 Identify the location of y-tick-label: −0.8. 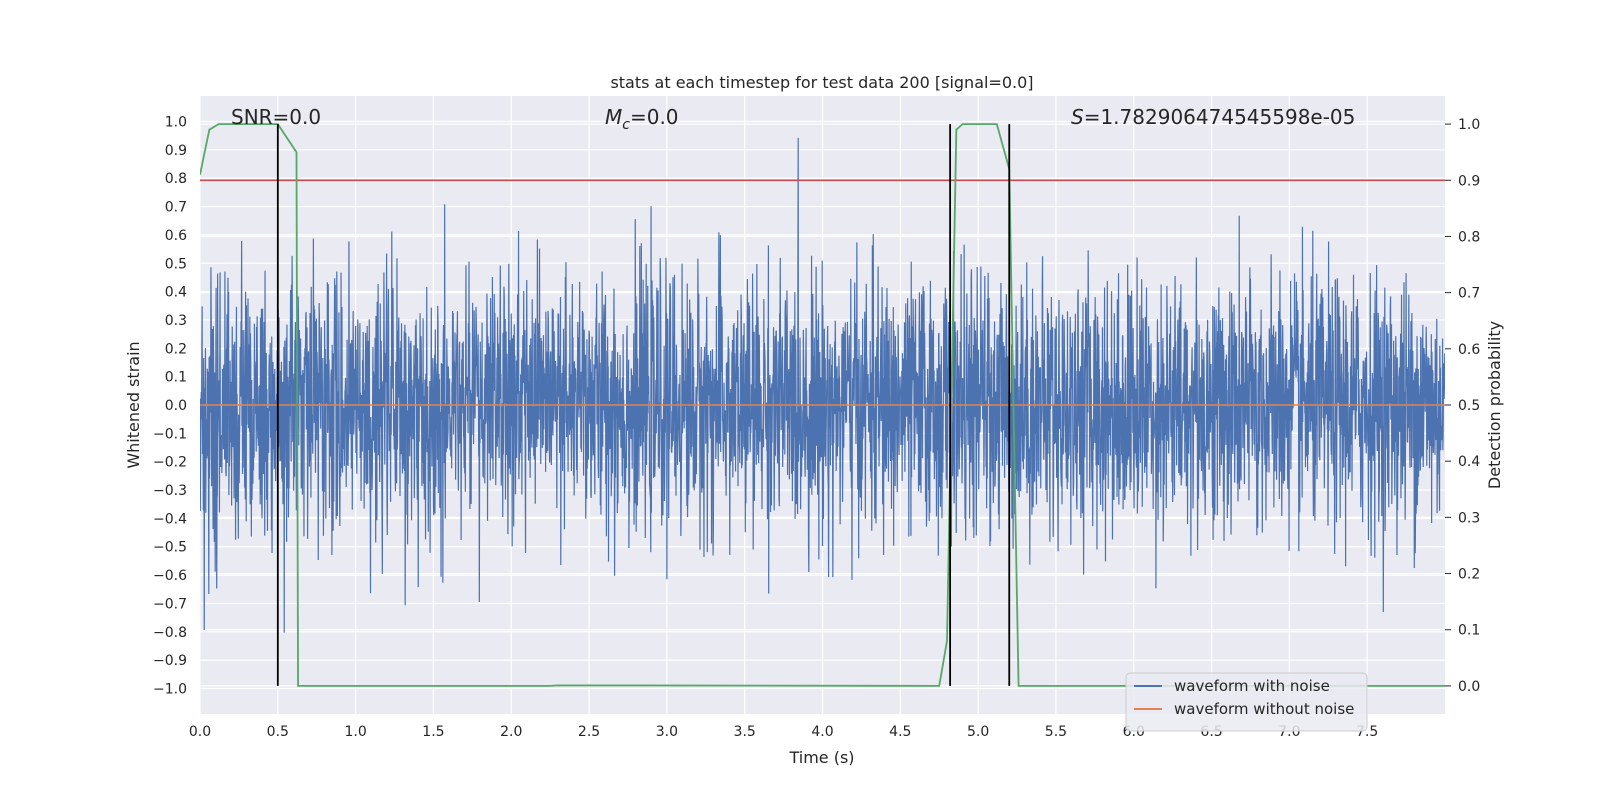
(170, 633).